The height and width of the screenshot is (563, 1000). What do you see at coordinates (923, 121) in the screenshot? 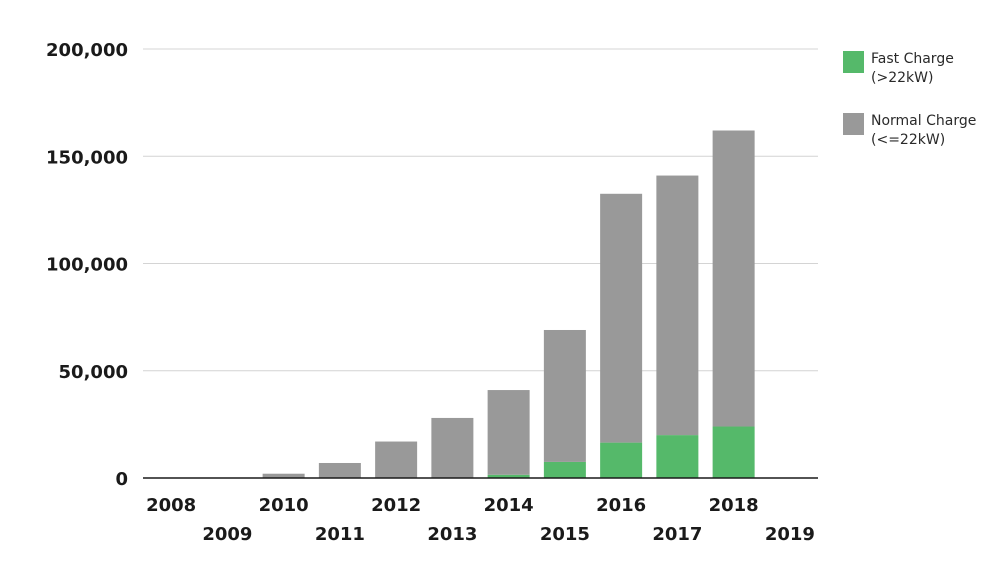
I see `legend-label-normal-charge: Normal Charge` at bounding box center [923, 121].